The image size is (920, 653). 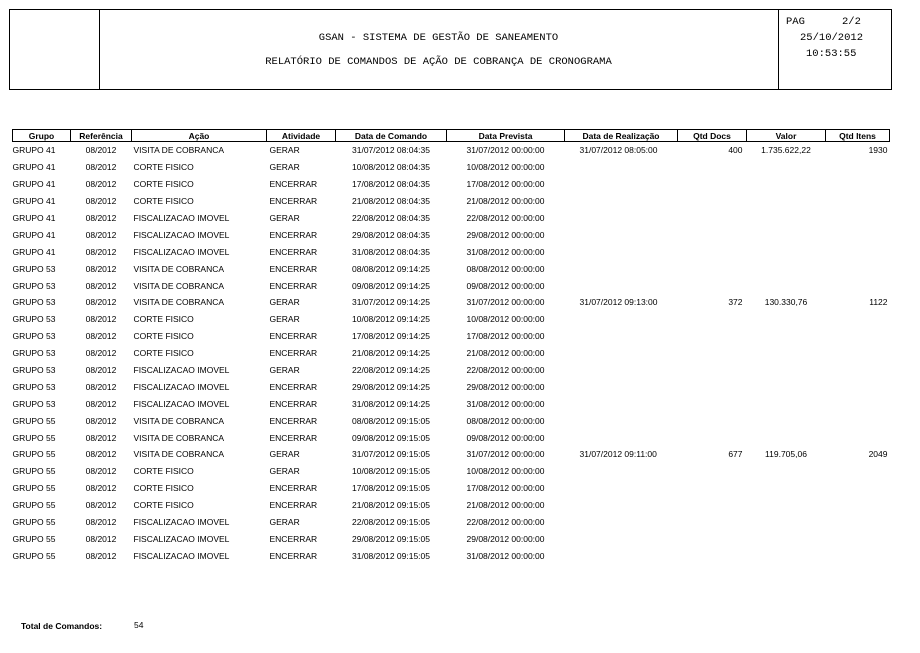 I want to click on cell-data-comando: 09/08/2012 09:14:25, so click(x=391, y=285).